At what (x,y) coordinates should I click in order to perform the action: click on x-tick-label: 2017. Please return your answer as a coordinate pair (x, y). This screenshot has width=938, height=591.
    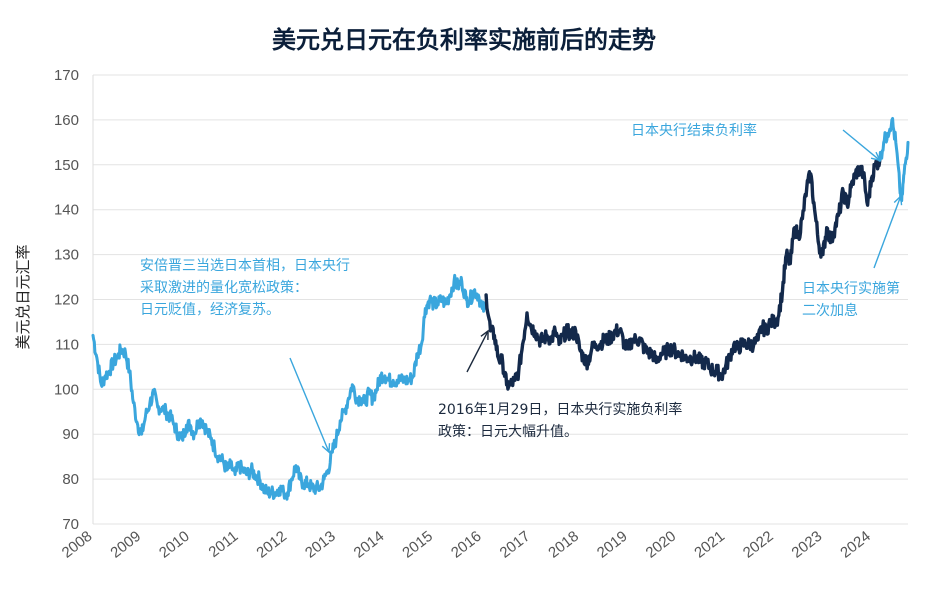
    Looking at the image, I should click on (515, 545).